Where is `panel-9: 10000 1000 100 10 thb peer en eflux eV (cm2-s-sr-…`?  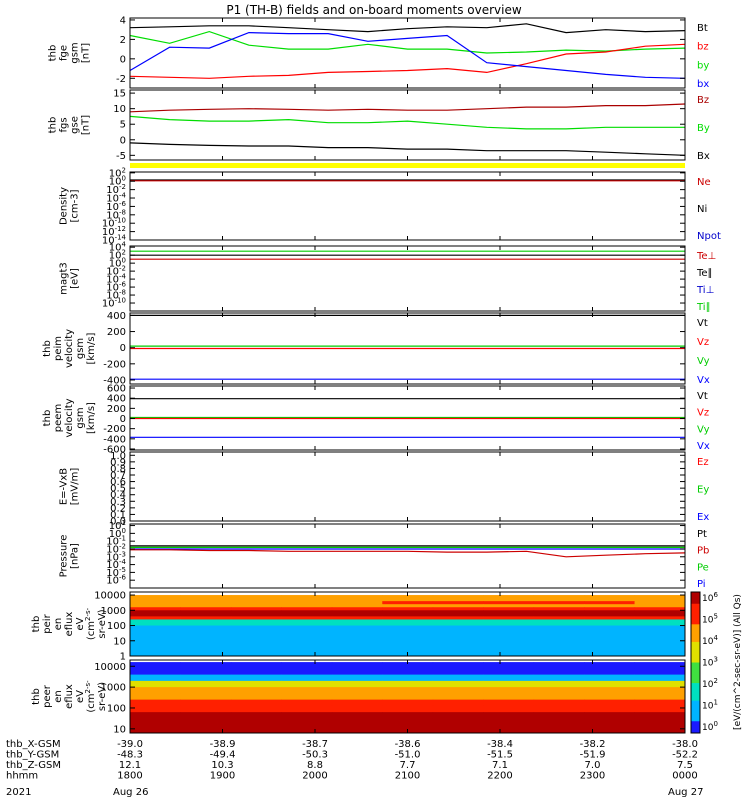
panel-9: 10000 1000 100 10 thb peer en eflux eV (cm2-s-sr-… is located at coordinates (358, 697).